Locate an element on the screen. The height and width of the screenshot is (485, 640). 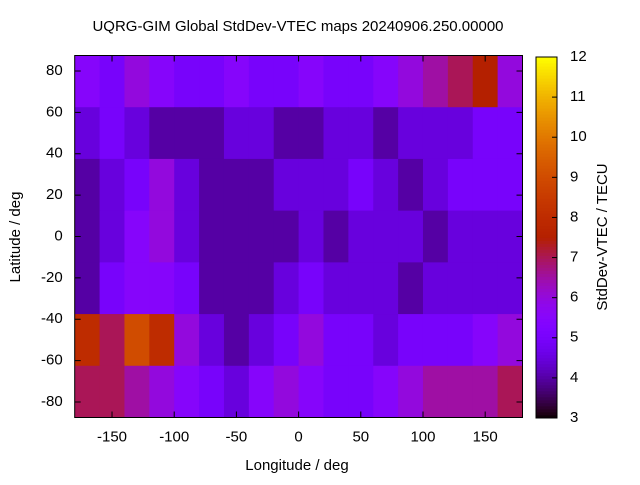
y-tick-label: 20 is located at coordinates (54, 194).